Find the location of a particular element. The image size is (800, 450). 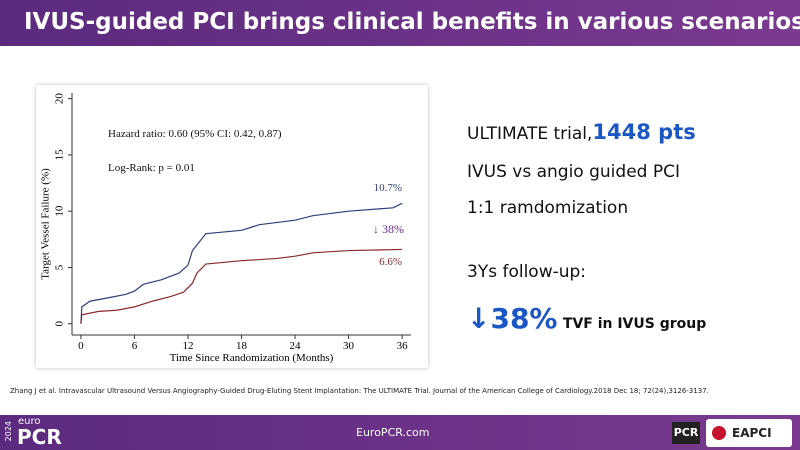

y-axis-label: Target Vessel Failure (%) is located at coordinates (46, 224).